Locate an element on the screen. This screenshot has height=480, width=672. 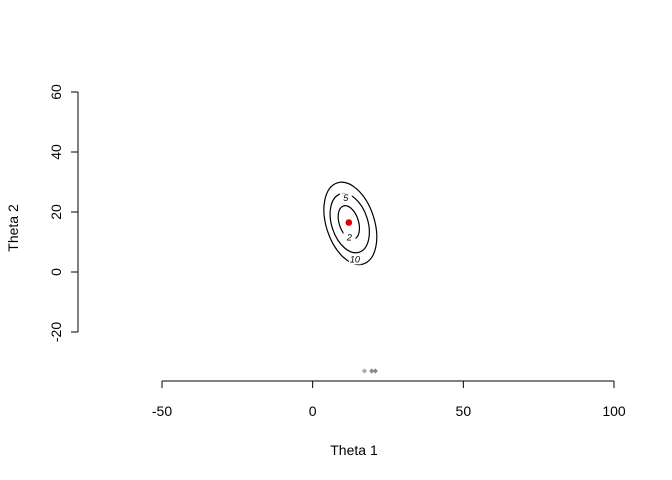
y-axis: -20 0 20 40 60 is located at coordinates (63, 213).